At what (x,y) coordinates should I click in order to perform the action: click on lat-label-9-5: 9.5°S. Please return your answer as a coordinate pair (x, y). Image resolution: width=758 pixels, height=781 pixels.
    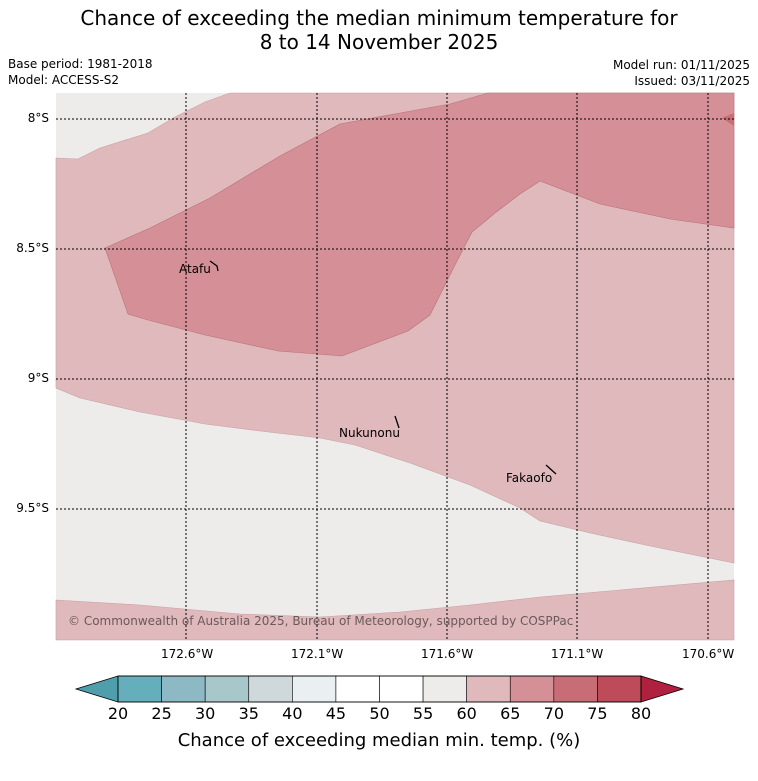
    Looking at the image, I should click on (32, 508).